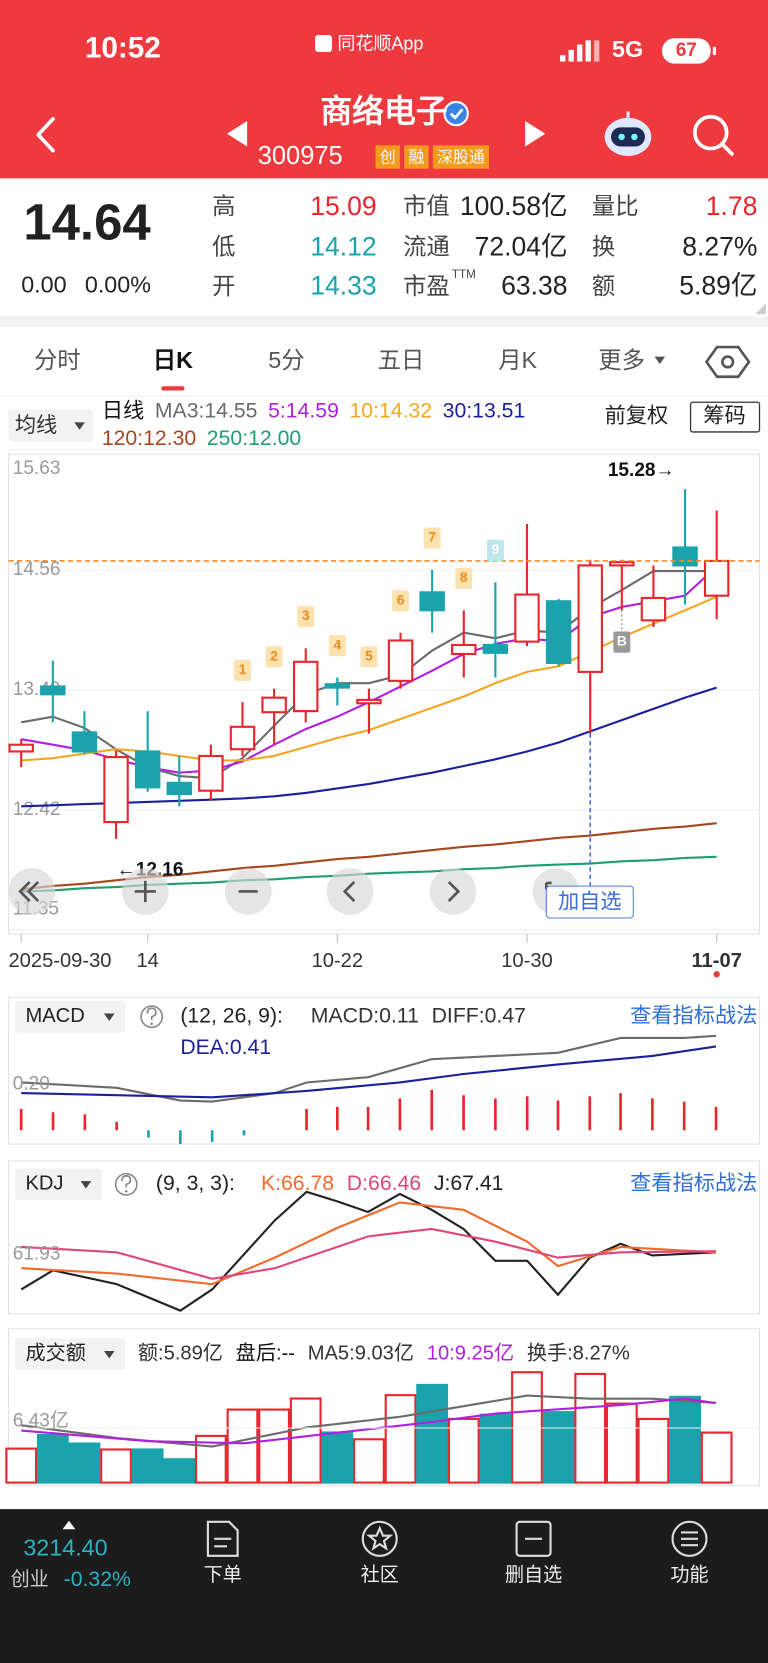 The width and height of the screenshot is (768, 1663). Describe the element at coordinates (517, 360) in the screenshot. I see `tab: 月K` at that location.